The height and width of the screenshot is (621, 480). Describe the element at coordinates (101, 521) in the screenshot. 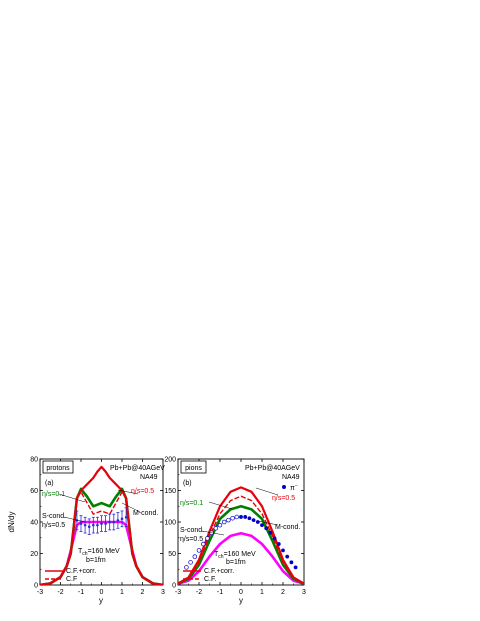

I see `panel-a-points` at that location.